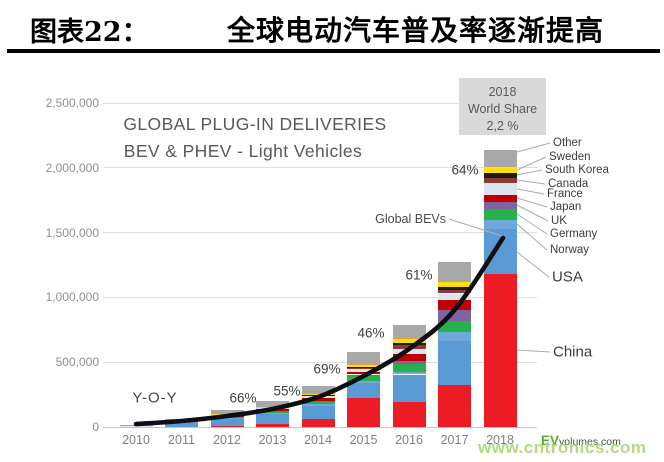 This screenshot has width=664, height=462. What do you see at coordinates (409, 440) in the screenshot?
I see `x-tick-label: 2016` at bounding box center [409, 440].